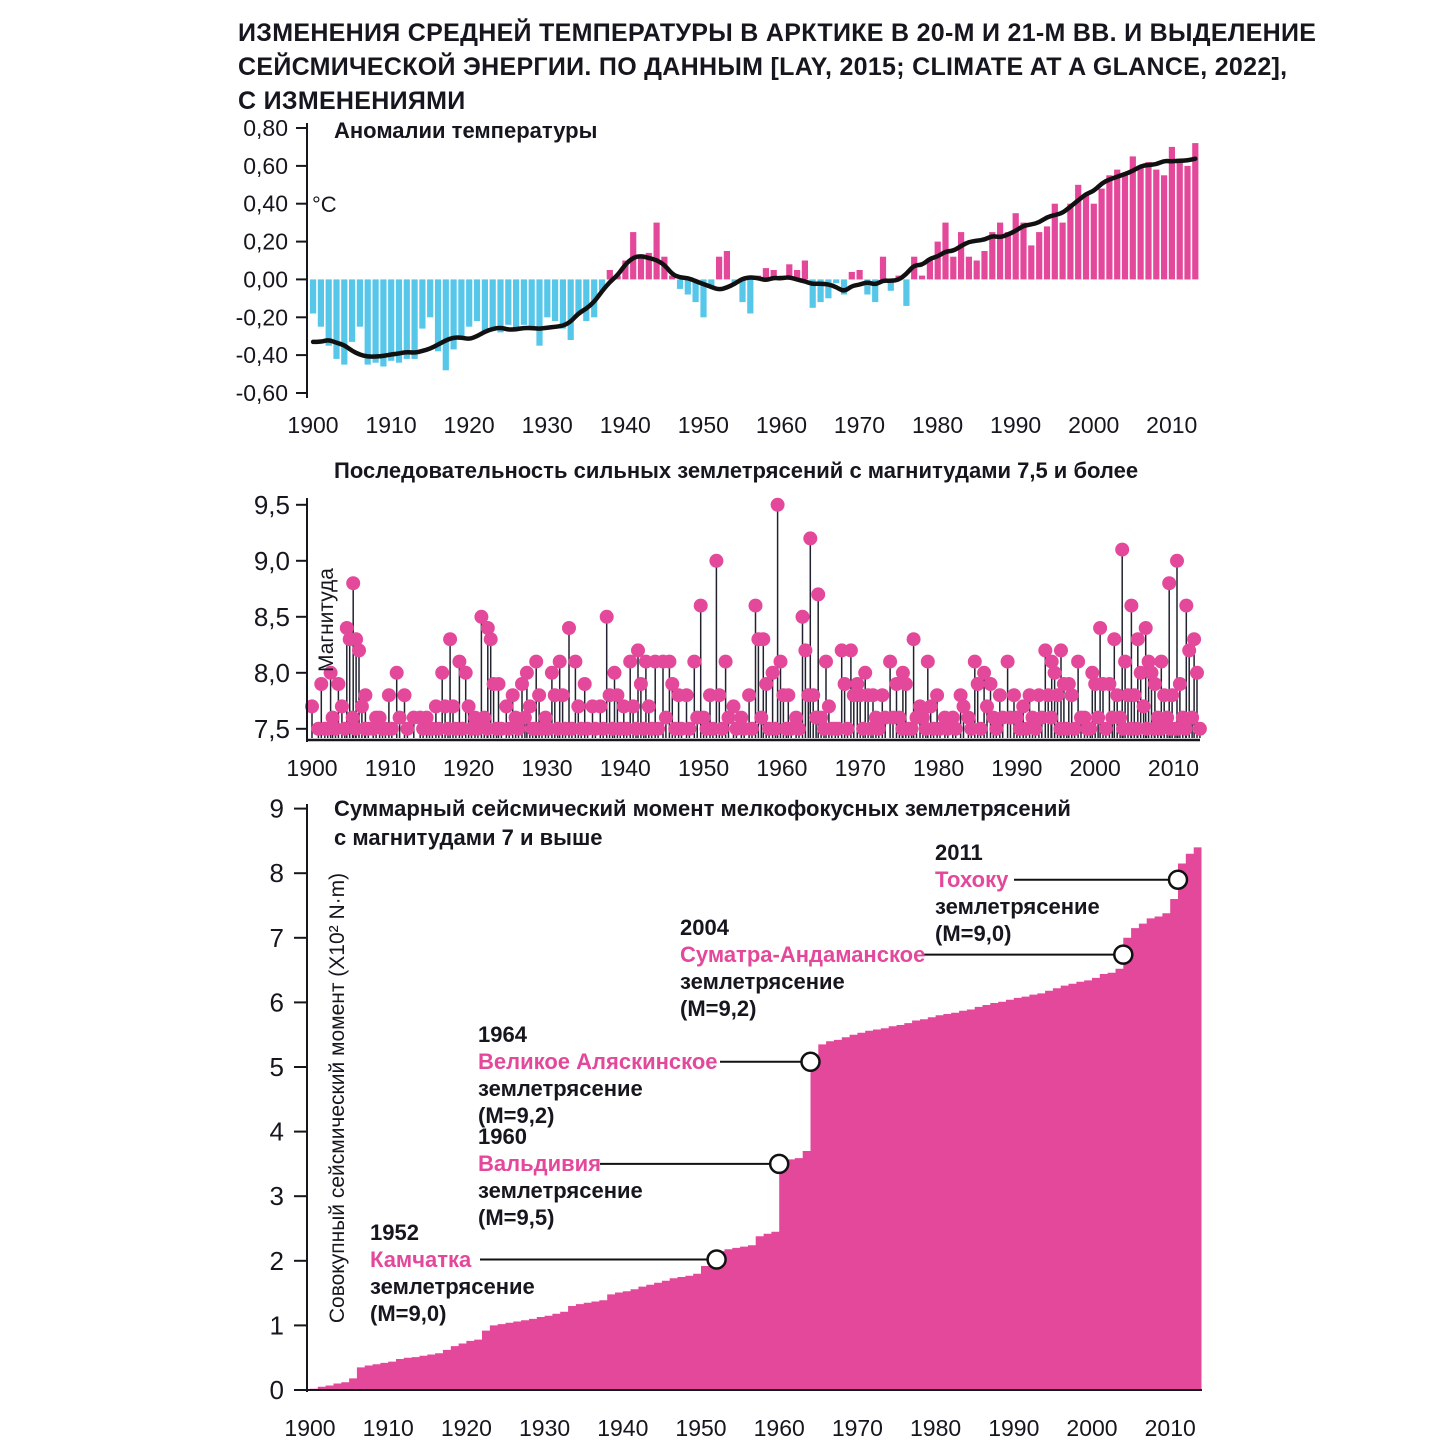 Image resolution: width=1440 pixels, height=1440 pixels. Describe the element at coordinates (326, 620) in the screenshot. I see `magnitude-axis-label: Магнитуда` at that location.